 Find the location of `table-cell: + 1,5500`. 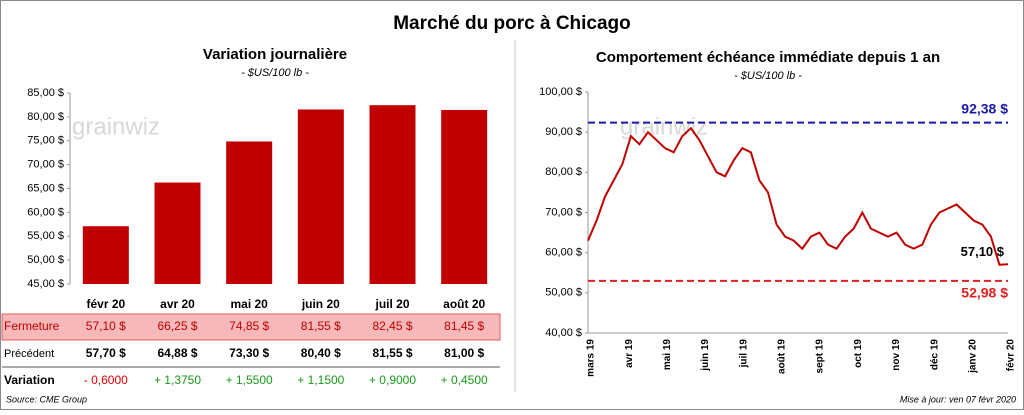

table-cell: + 1,5500 is located at coordinates (249, 380).